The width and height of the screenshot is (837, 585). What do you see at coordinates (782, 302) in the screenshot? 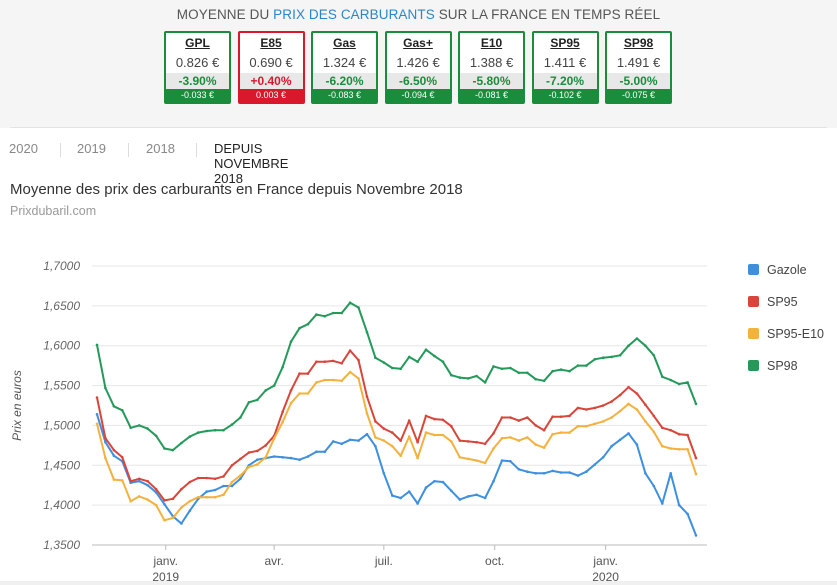
I see `legend-label: SP95` at bounding box center [782, 302].